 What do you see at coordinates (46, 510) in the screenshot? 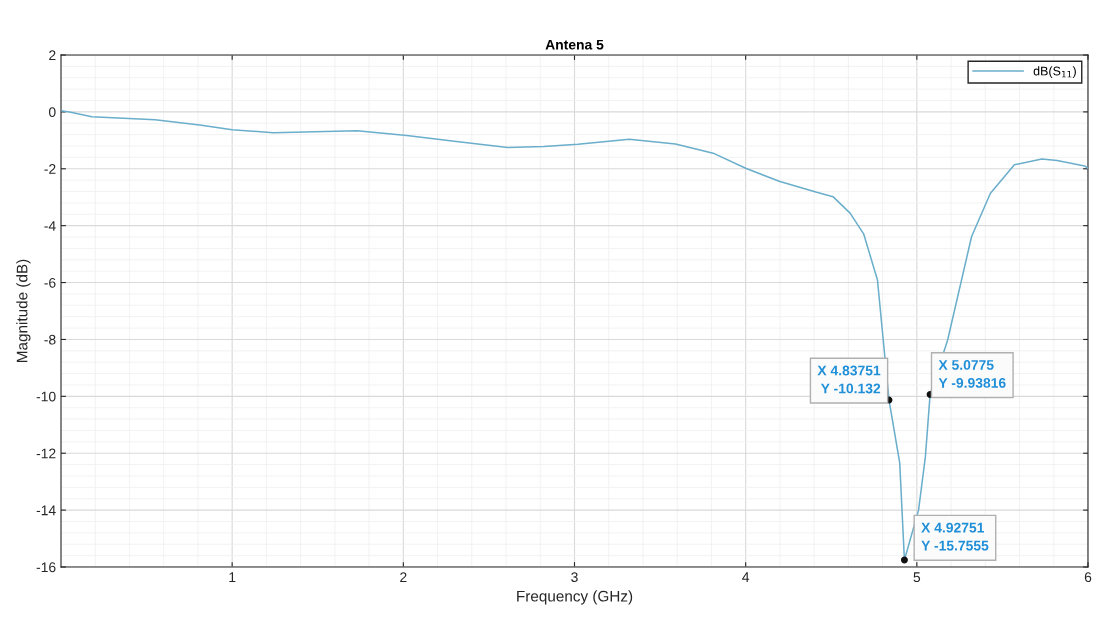
I see `y-tick-label: -14` at bounding box center [46, 510].